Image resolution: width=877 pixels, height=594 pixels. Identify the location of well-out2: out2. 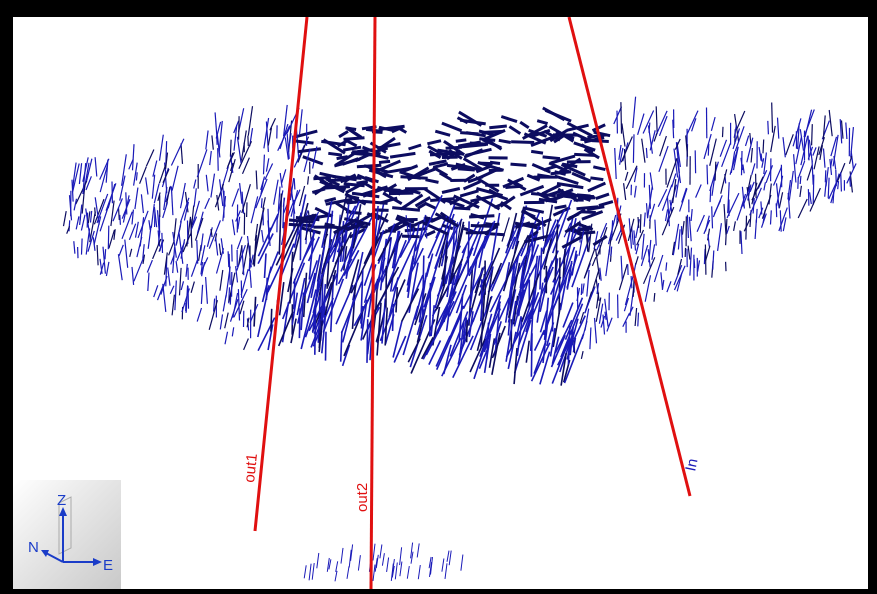
(365, 303).